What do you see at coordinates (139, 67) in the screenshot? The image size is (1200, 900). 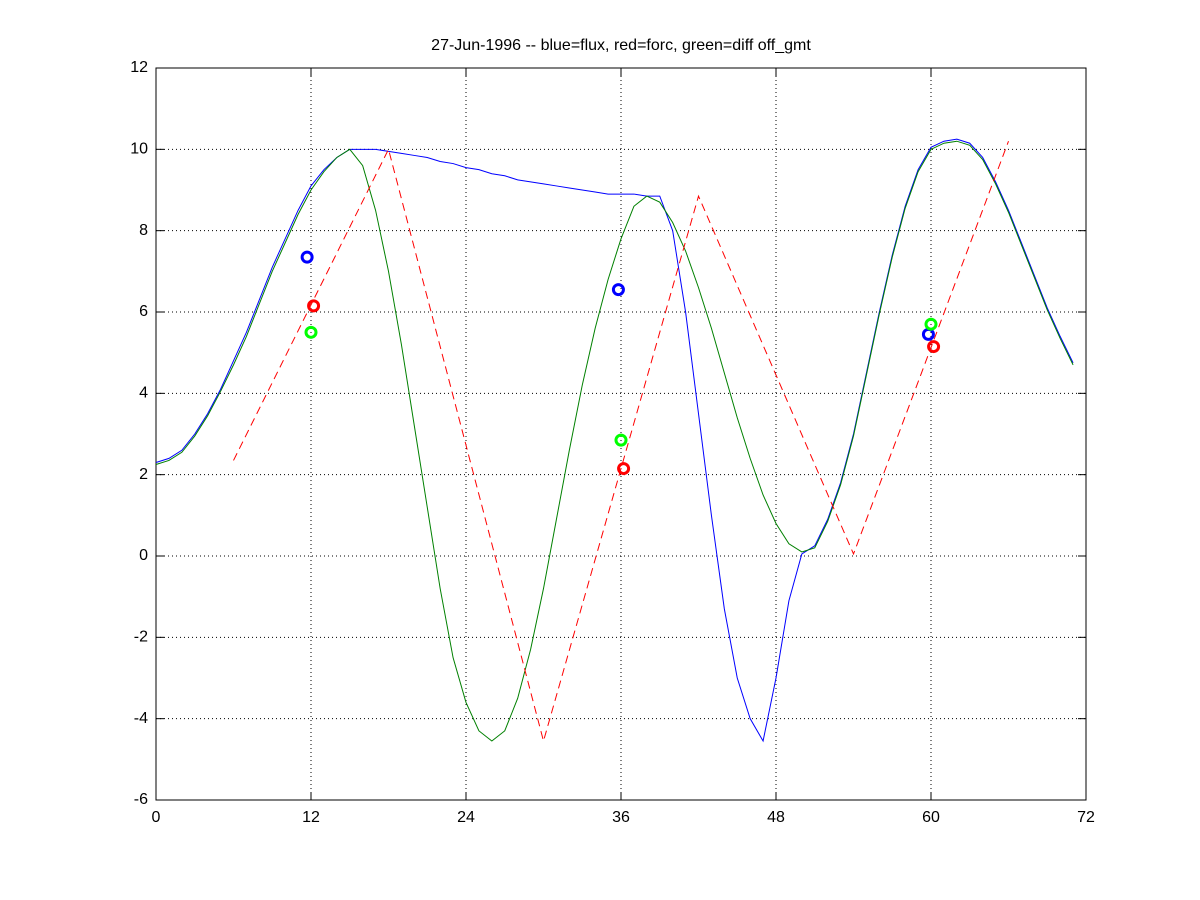 I see `y-tick-label: 12` at bounding box center [139, 67].